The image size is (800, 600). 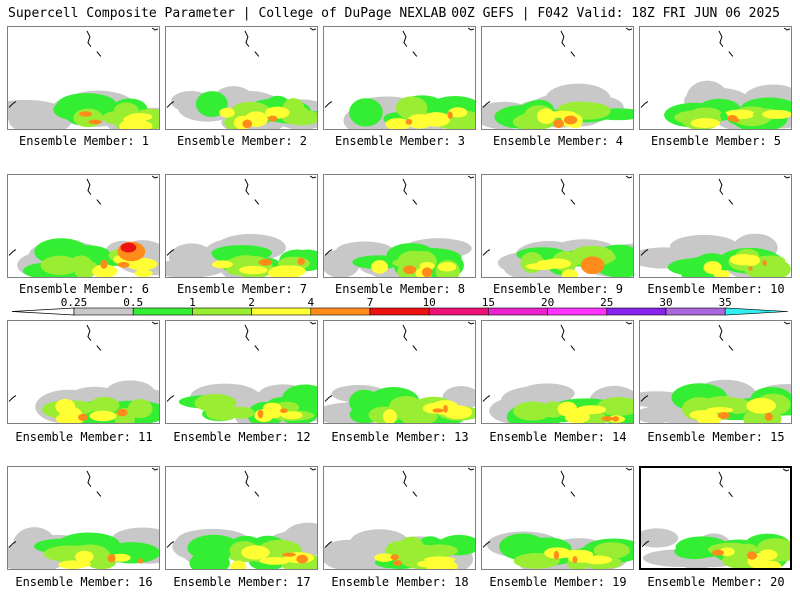 I want to click on scp-contour-0.5, so click(x=366, y=112).